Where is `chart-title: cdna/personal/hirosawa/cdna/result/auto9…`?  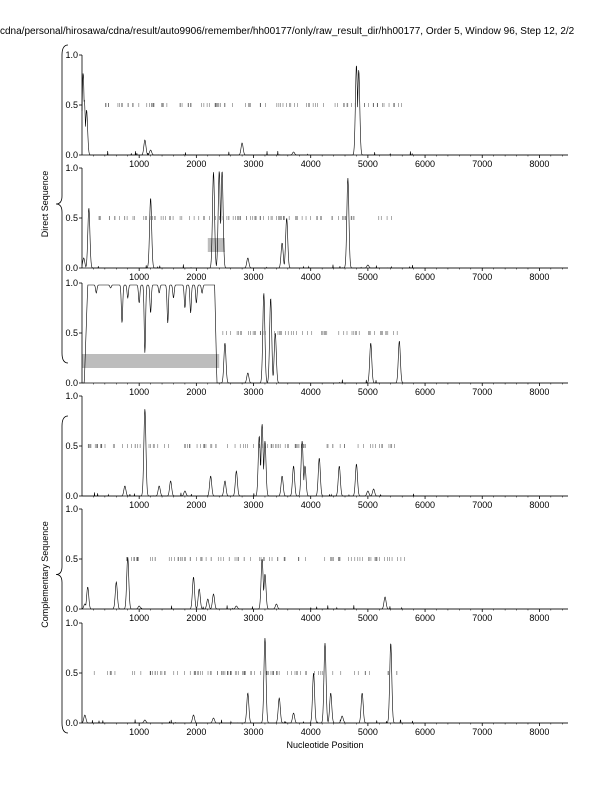
chart-title: cdna/personal/hirosawa/cdna/result/auto9… is located at coordinates (287, 31).